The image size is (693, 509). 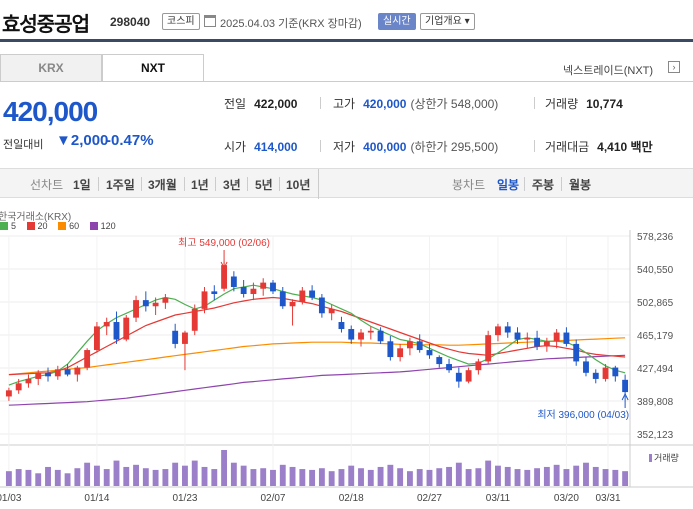 What do you see at coordinates (82, 140) in the screenshot?
I see `price-change: ▼2,000` at bounding box center [82, 140].